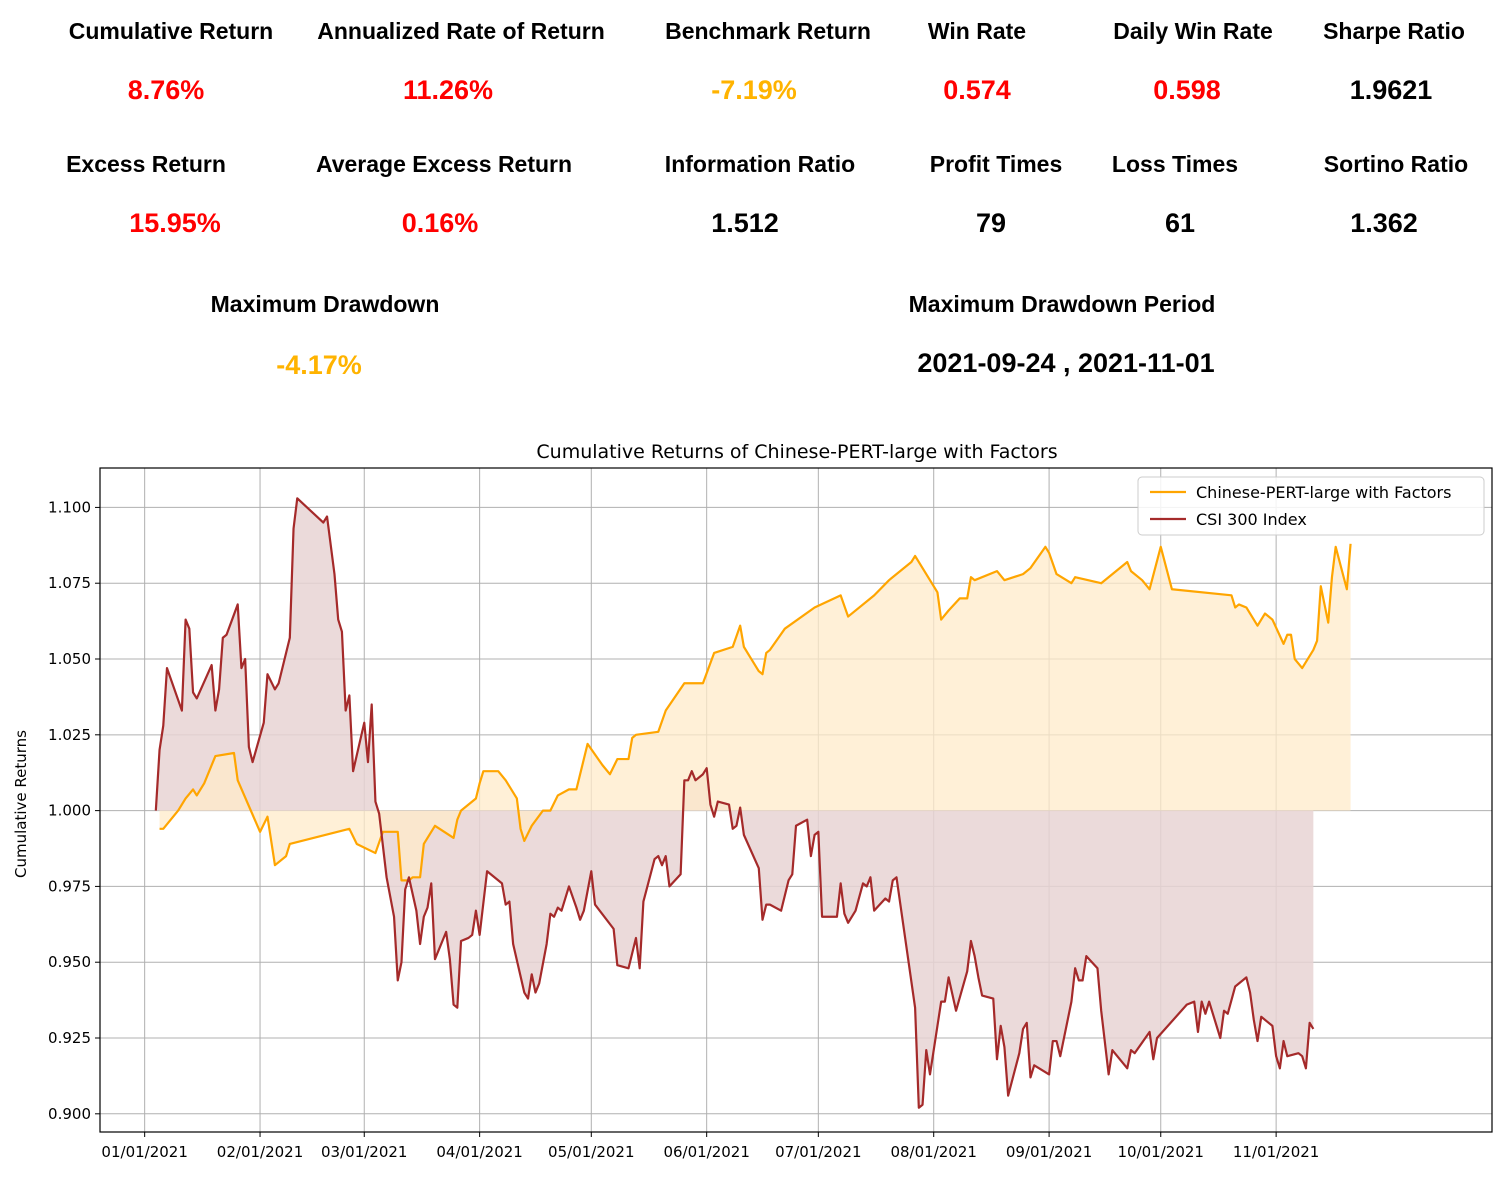 This screenshot has height=1187, width=1494. What do you see at coordinates (1384, 223) in the screenshot?
I see `sortino-ratio-value: 1.362` at bounding box center [1384, 223].